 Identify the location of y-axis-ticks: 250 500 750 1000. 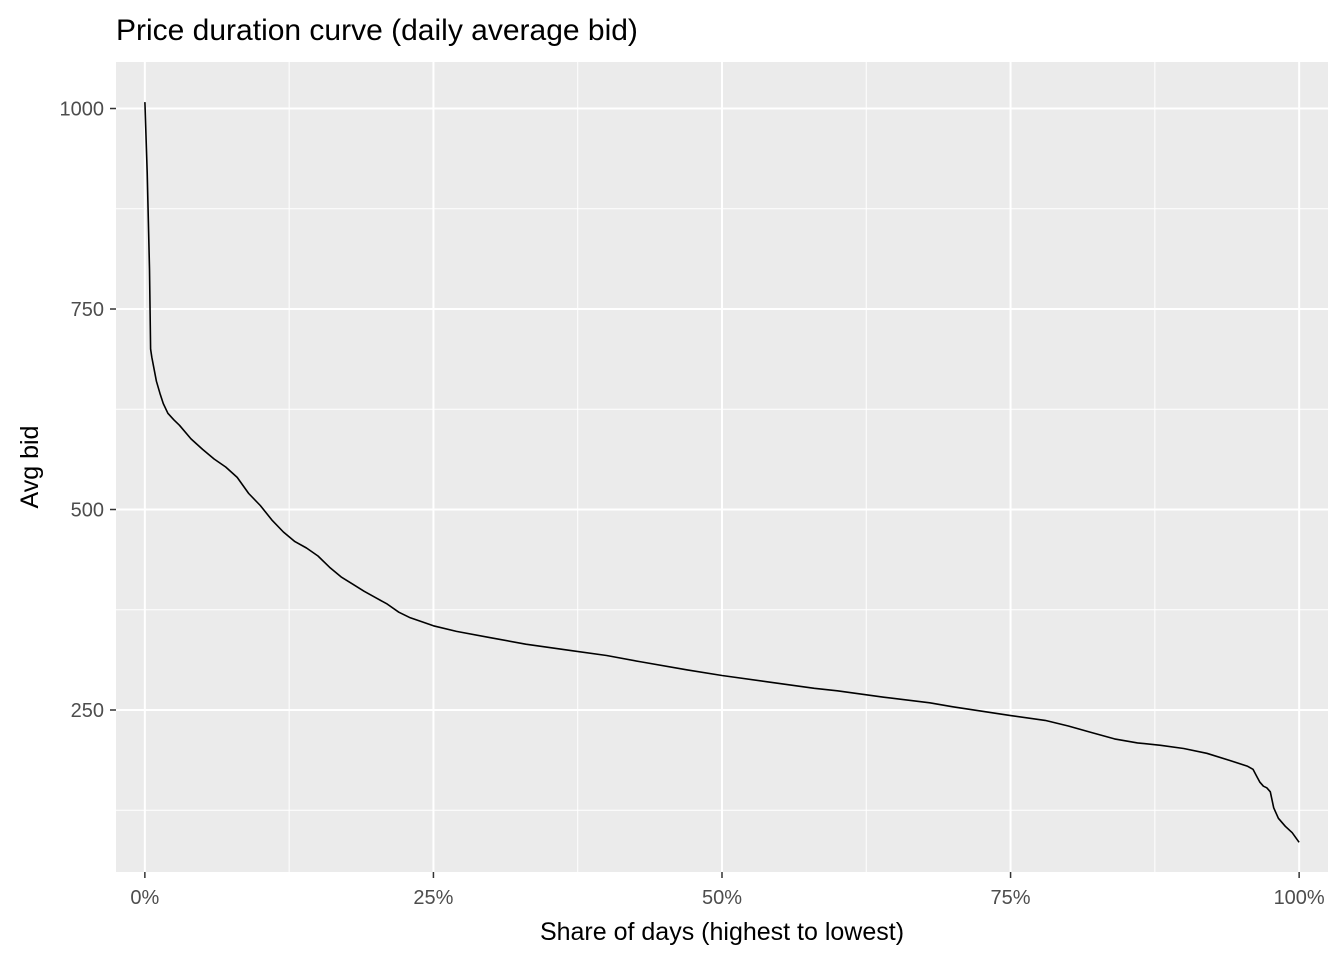
(88, 410).